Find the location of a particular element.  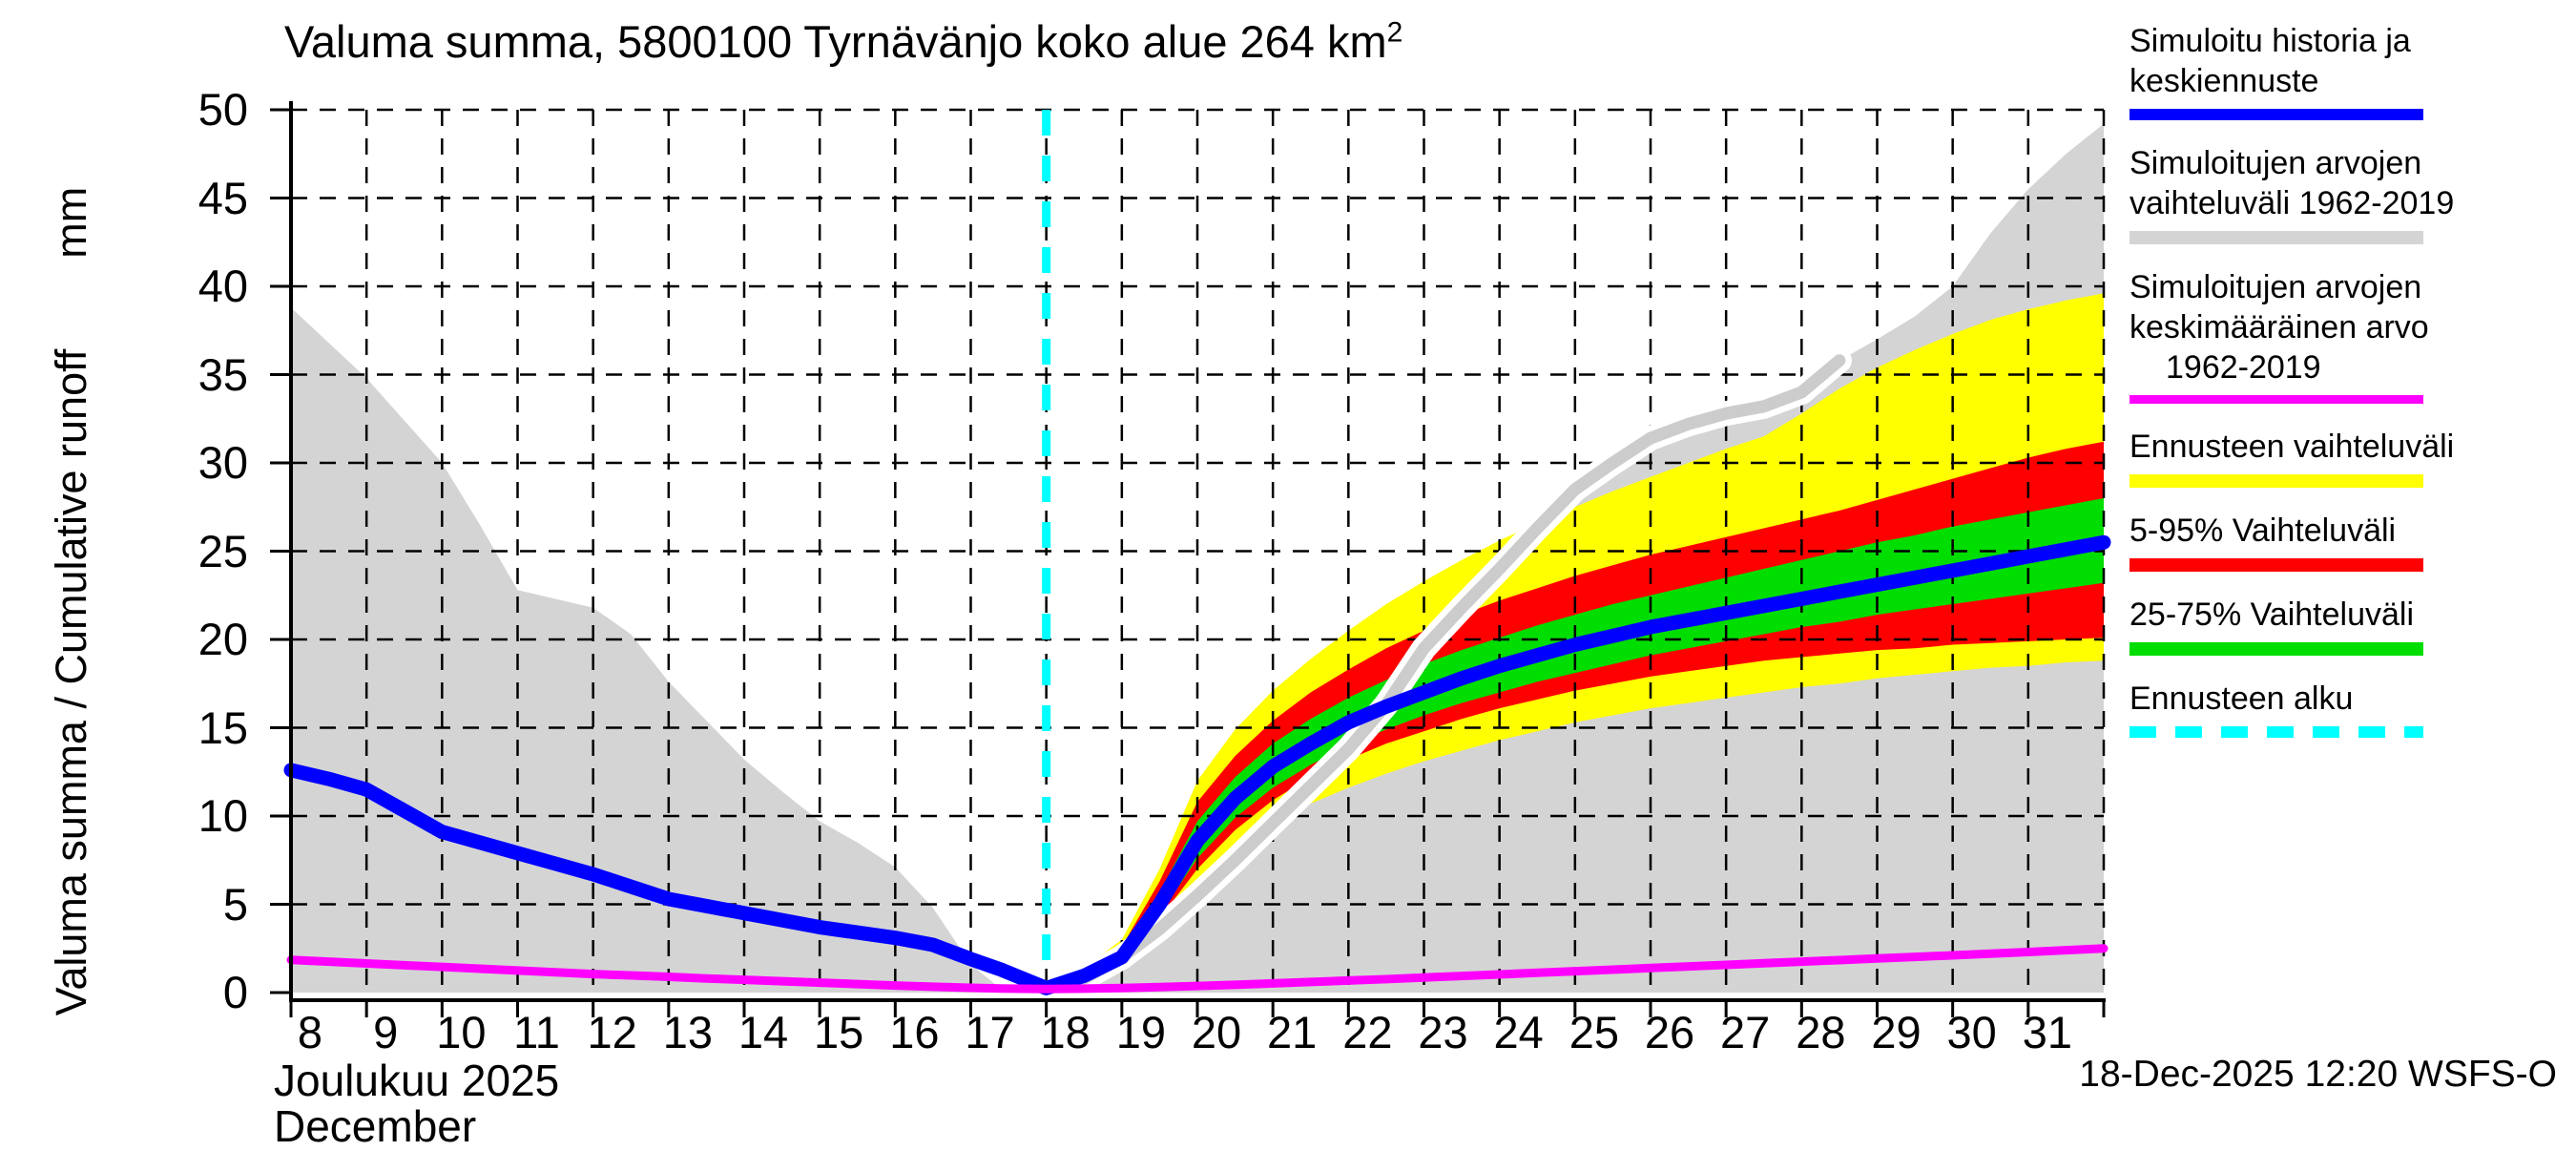

historical-mean-line is located at coordinates (1197, 969).